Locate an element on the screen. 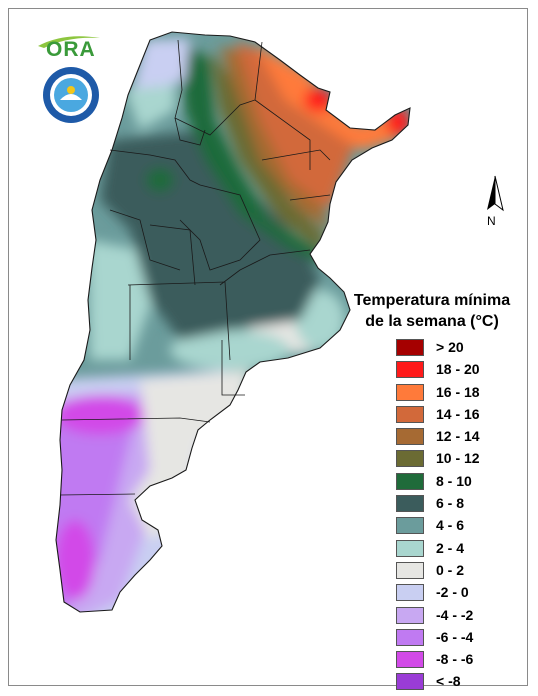 Image resolution: width=538 pixels, height=696 pixels. legend-label: -4 - -2 is located at coordinates (455, 614).